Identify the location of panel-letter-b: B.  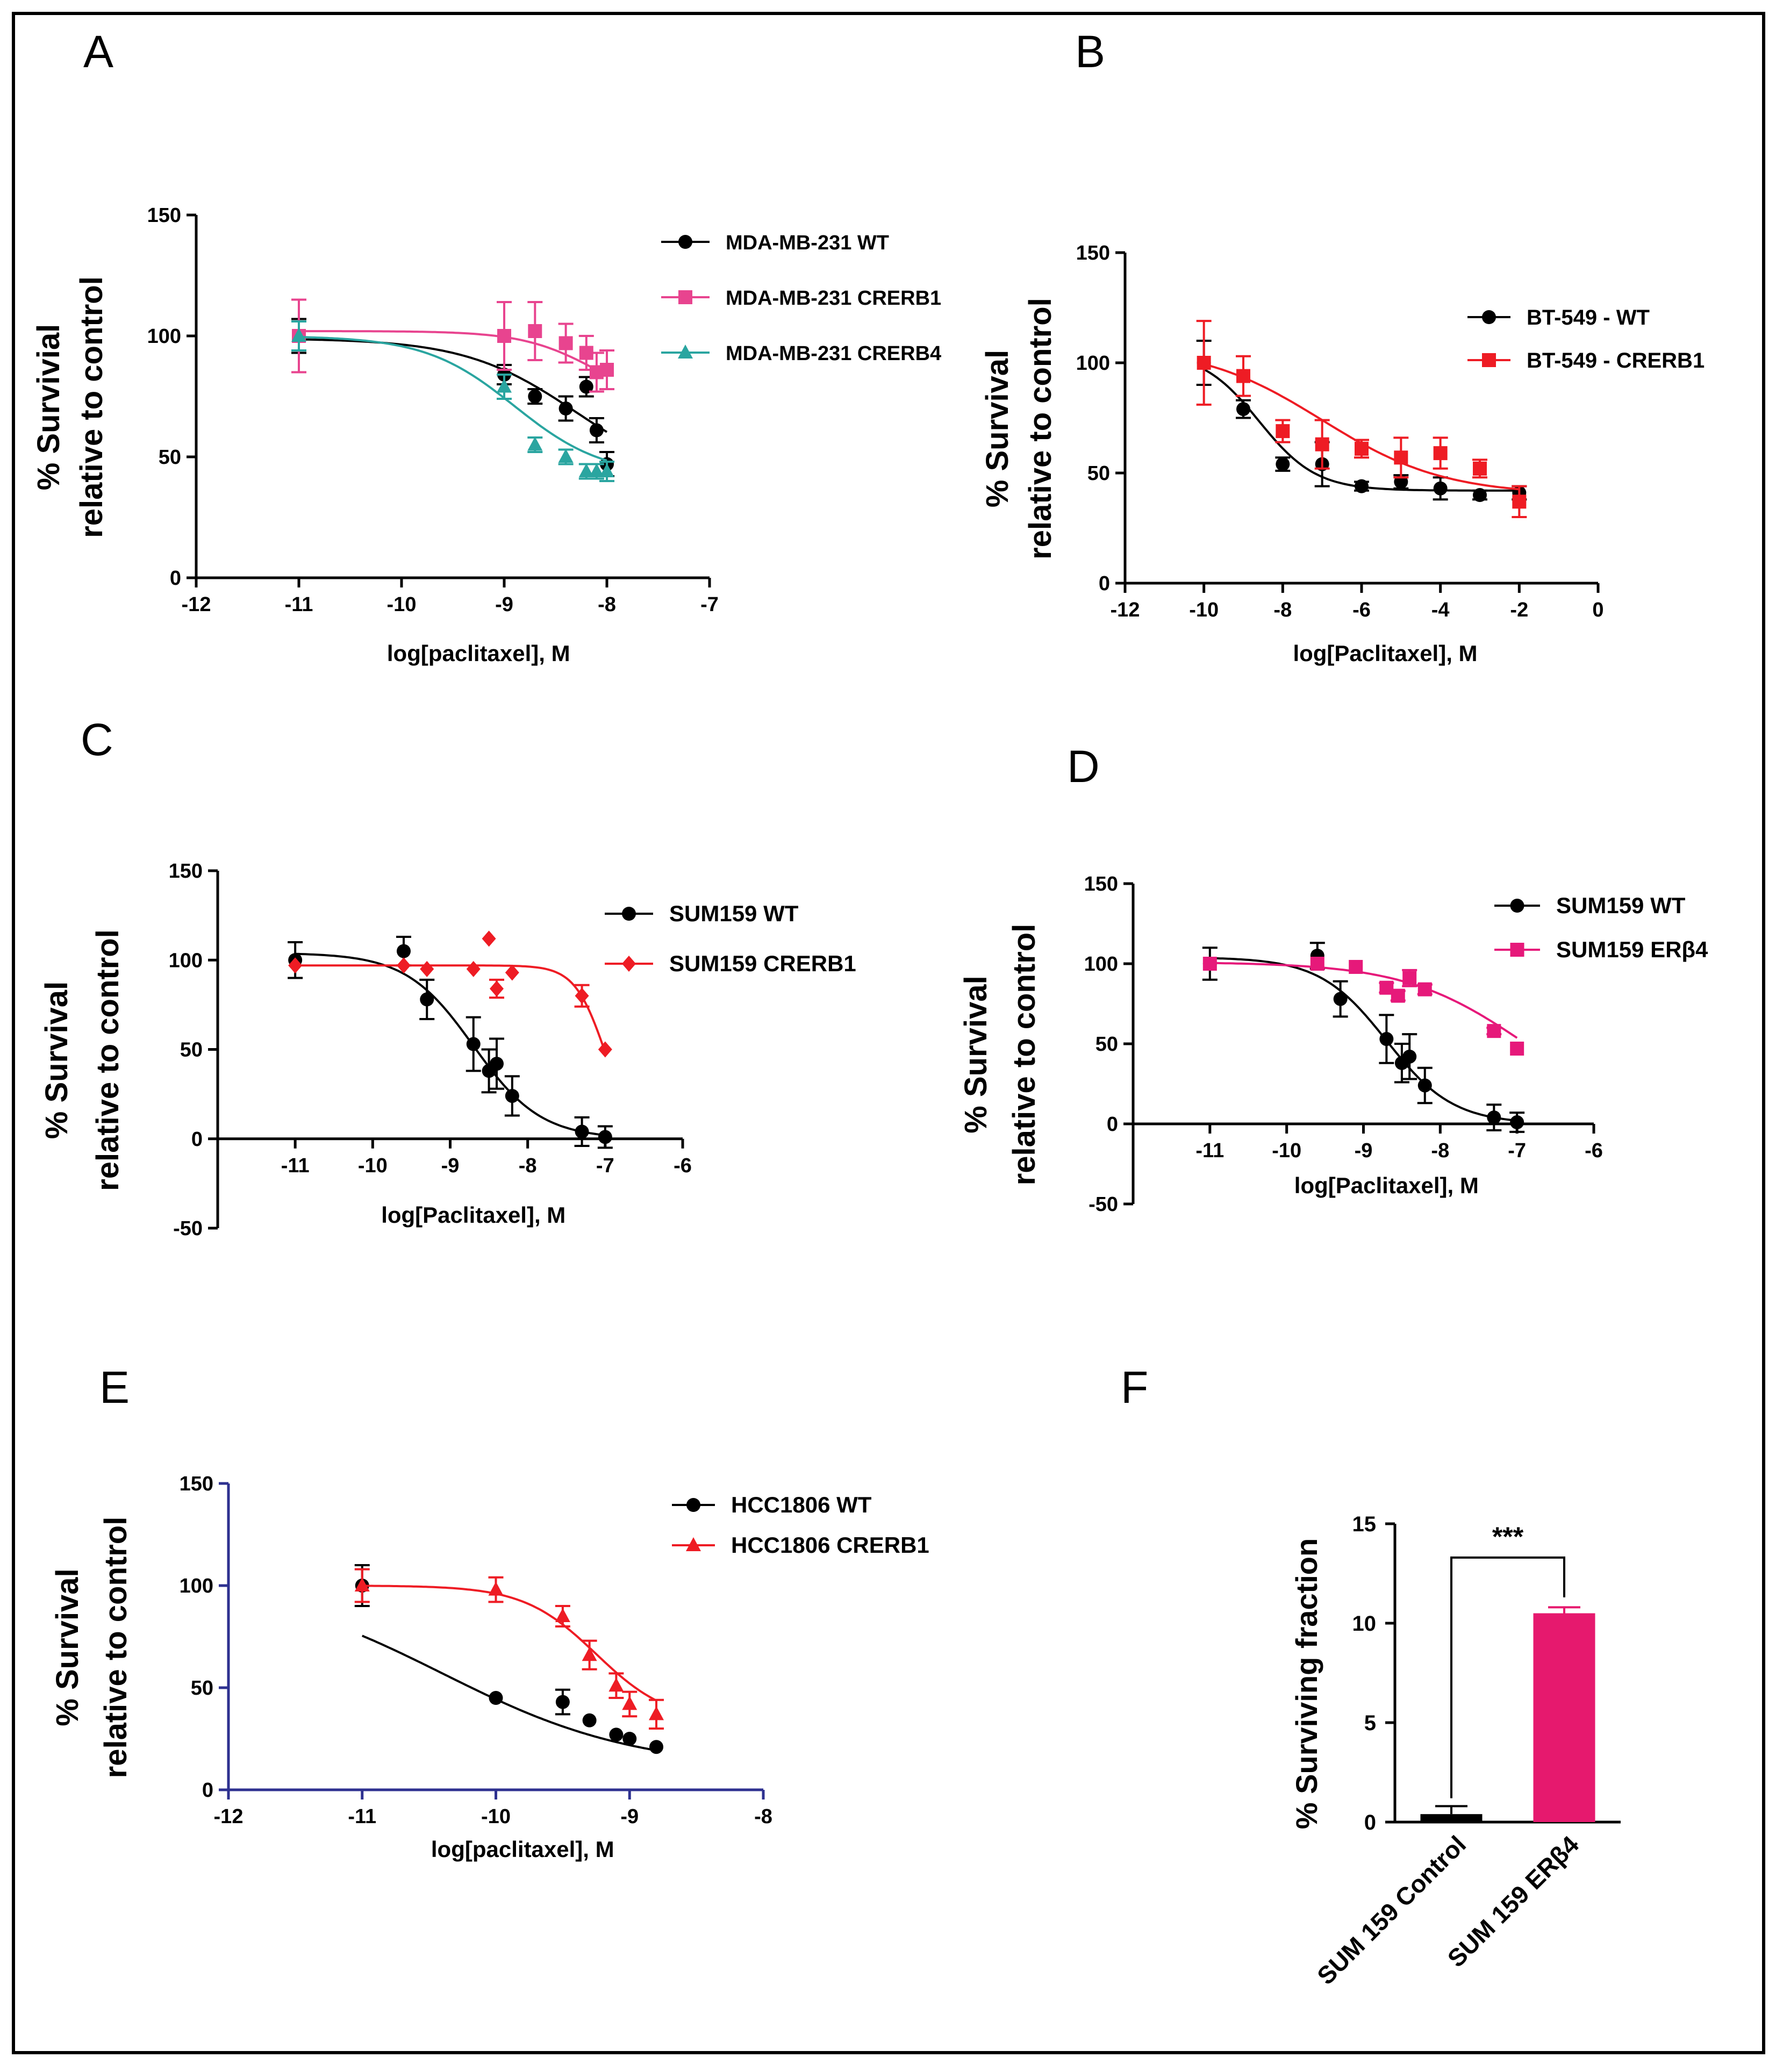
(1090, 51).